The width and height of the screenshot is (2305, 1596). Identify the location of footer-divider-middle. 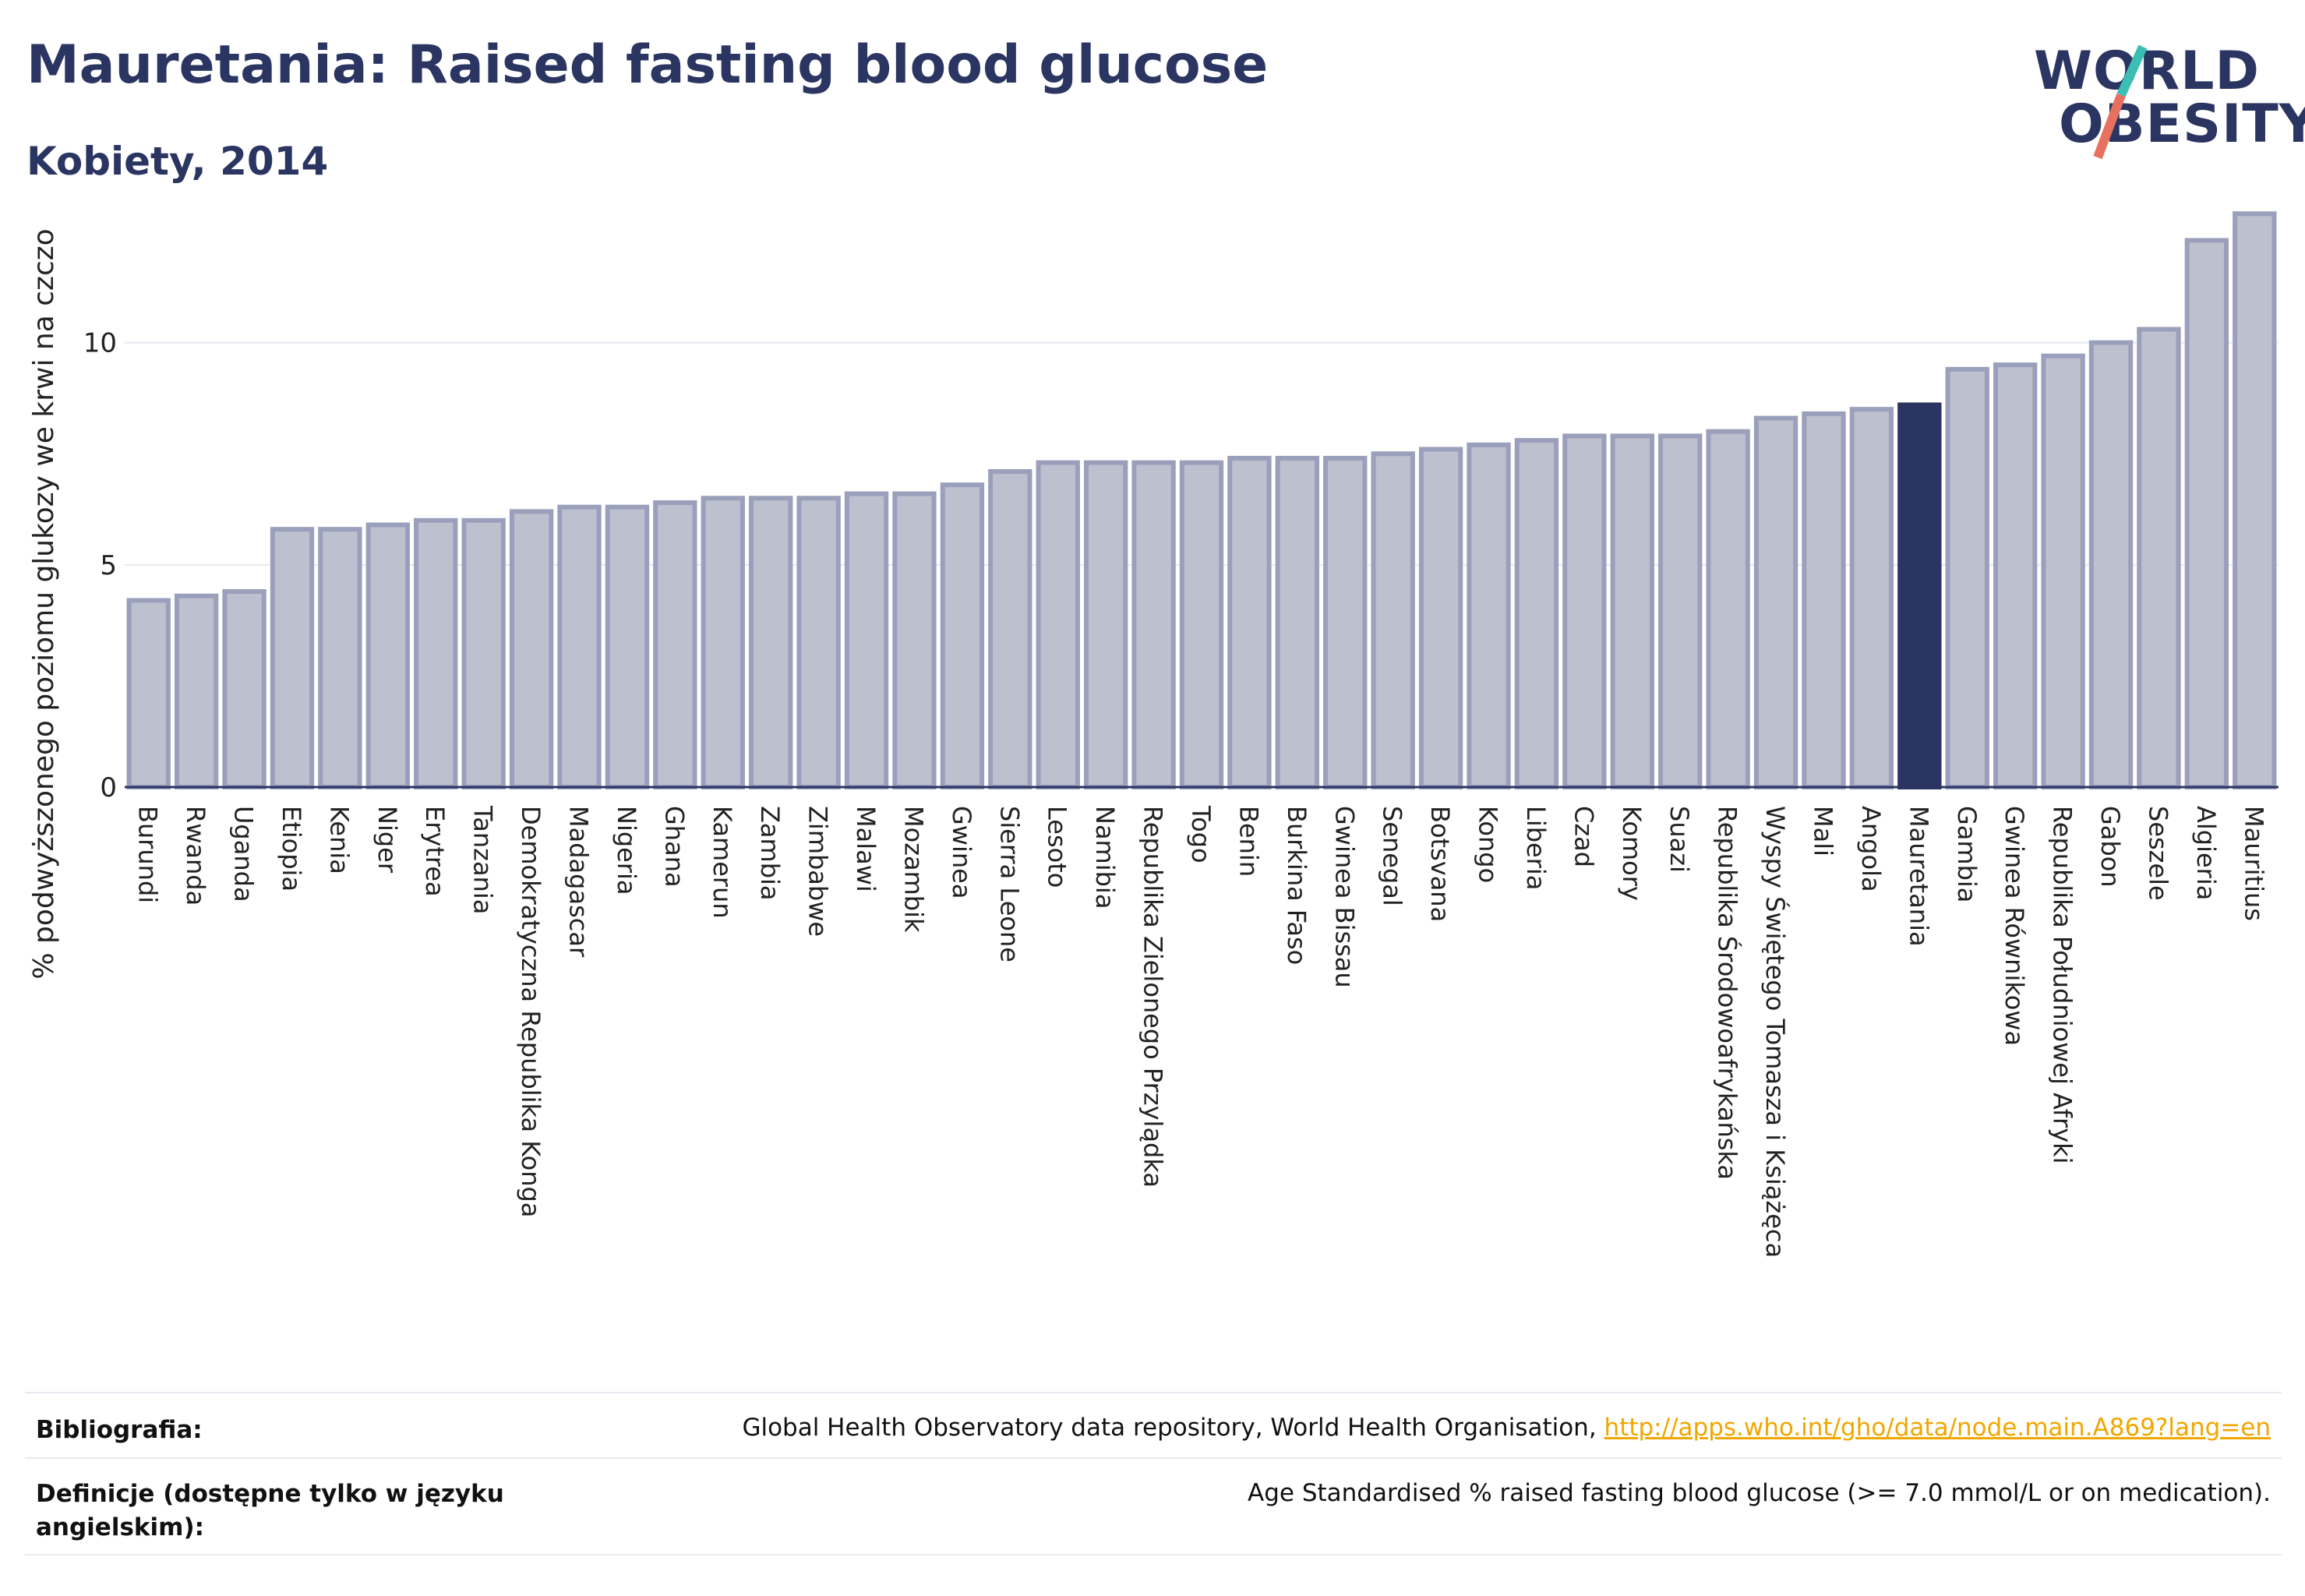
(1153, 1458).